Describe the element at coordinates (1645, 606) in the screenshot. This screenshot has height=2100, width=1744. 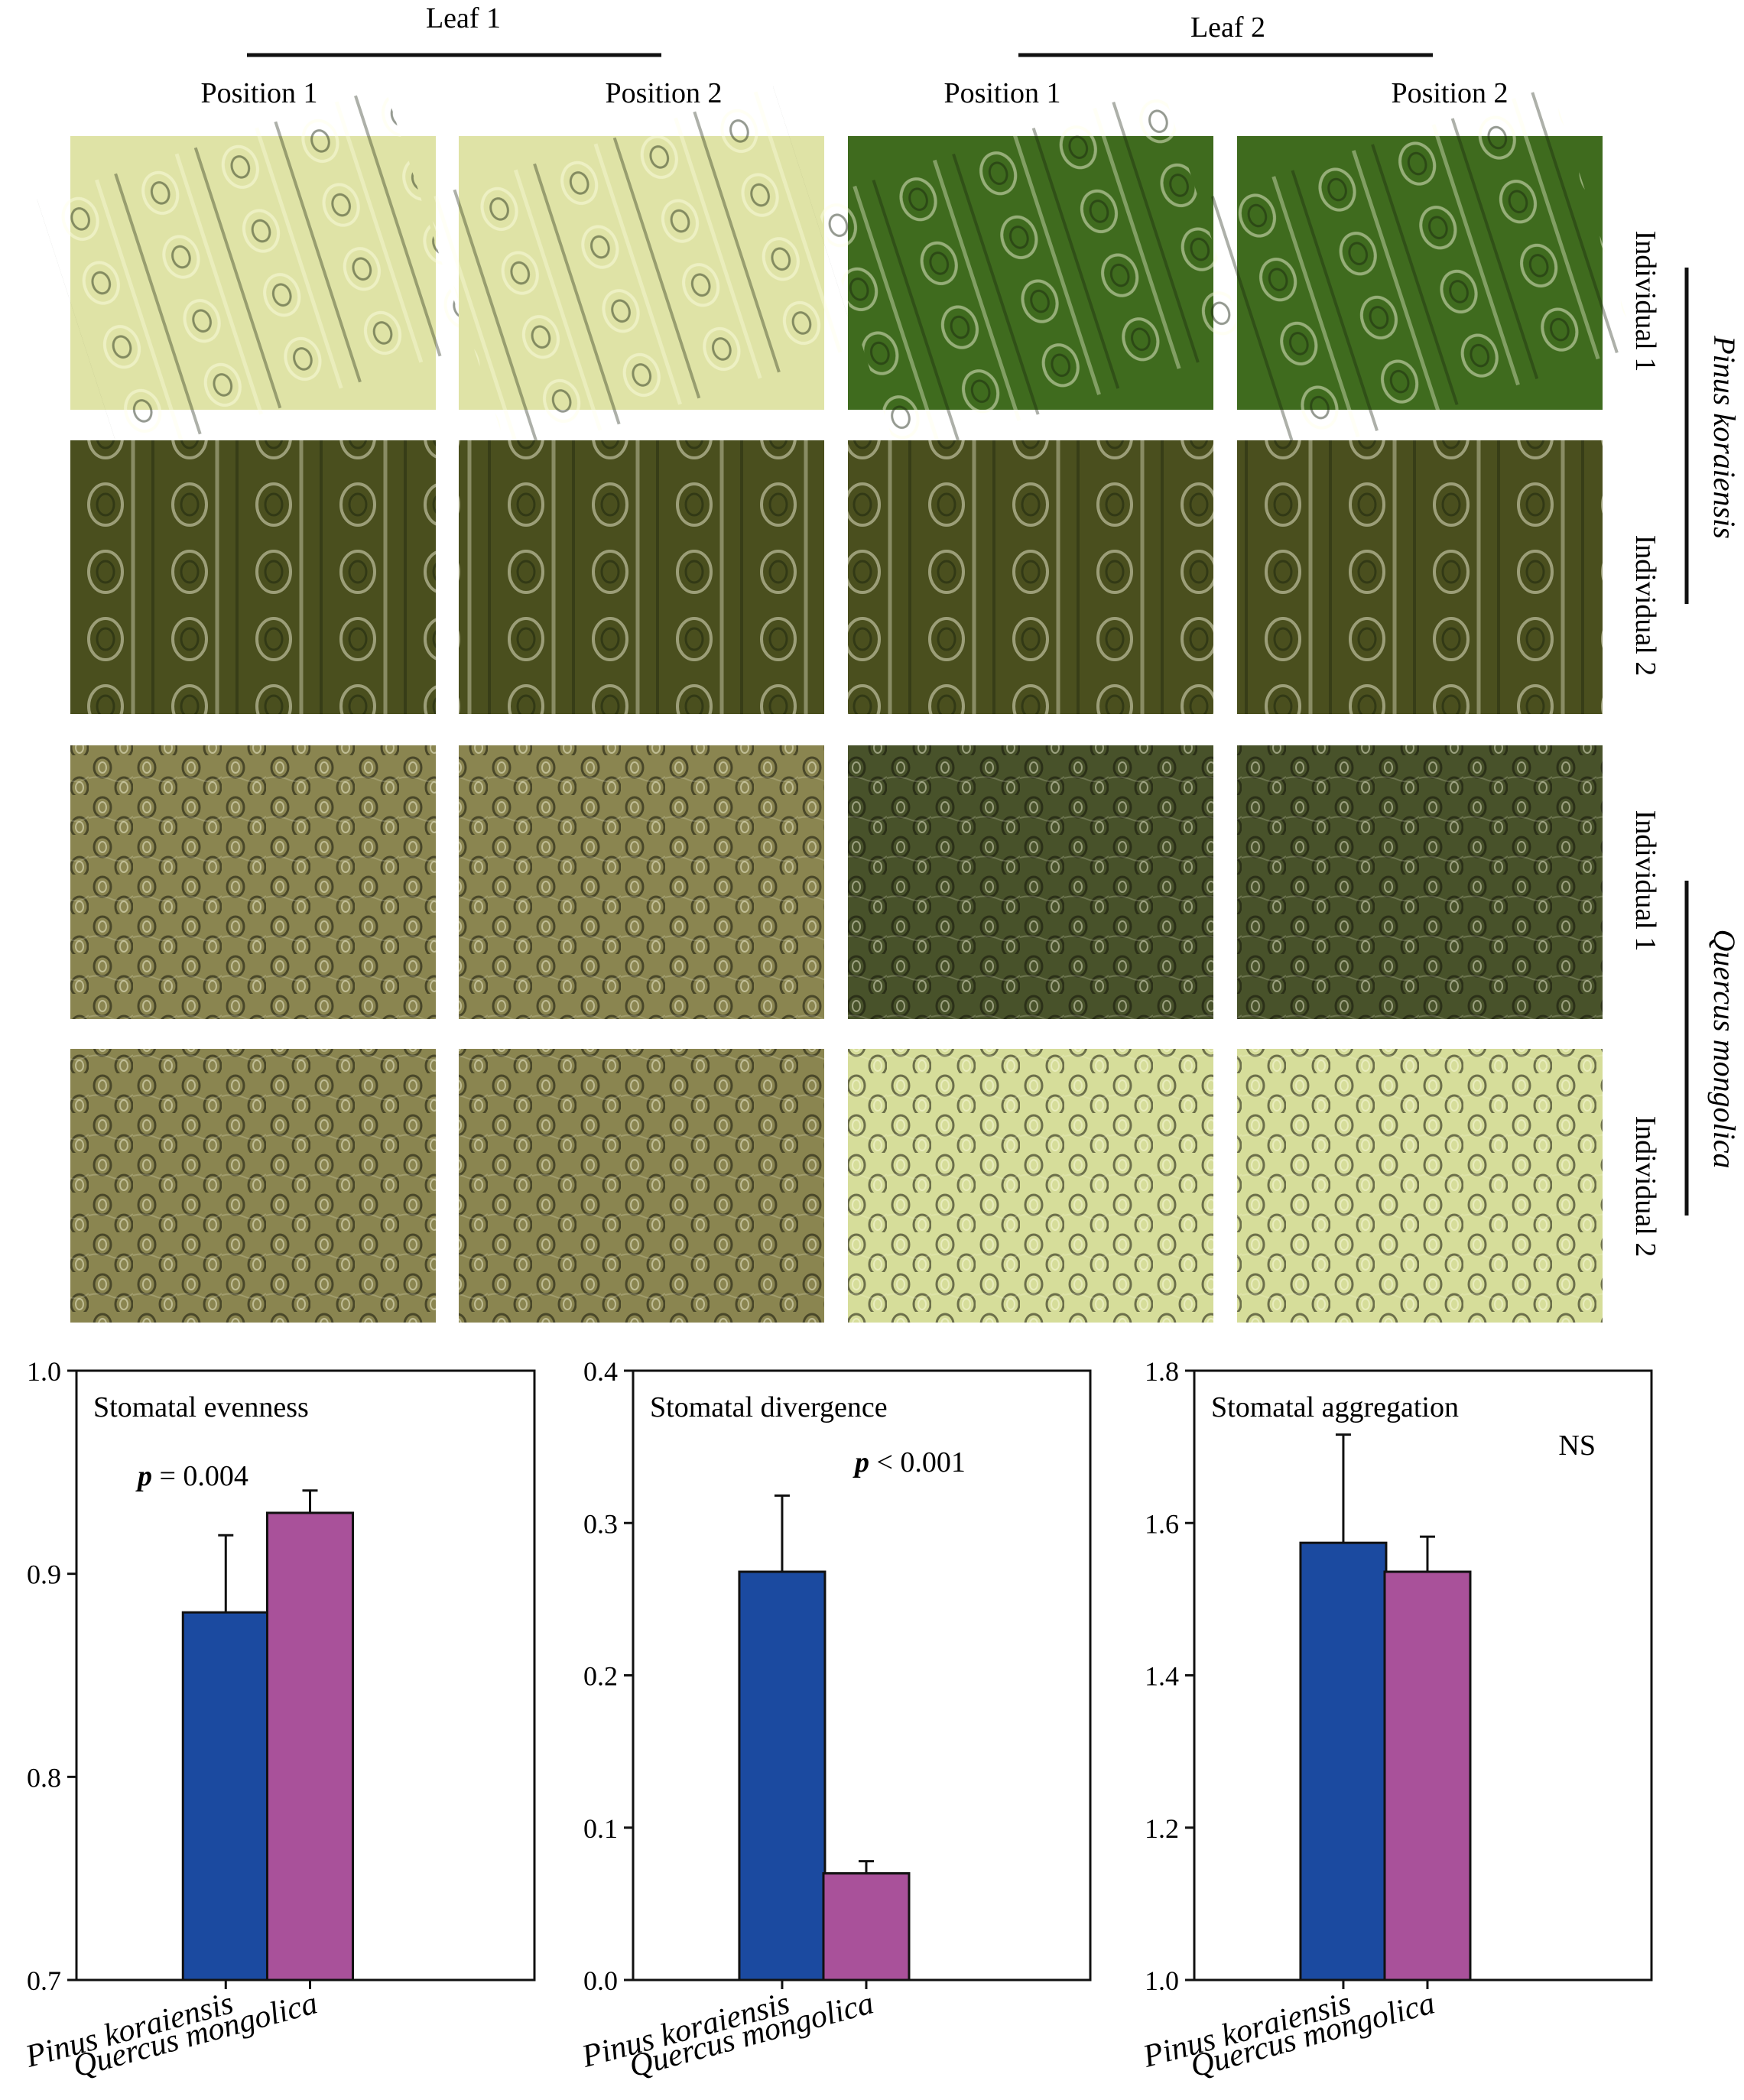
I see `individual-label-row-2: Individual 2` at that location.